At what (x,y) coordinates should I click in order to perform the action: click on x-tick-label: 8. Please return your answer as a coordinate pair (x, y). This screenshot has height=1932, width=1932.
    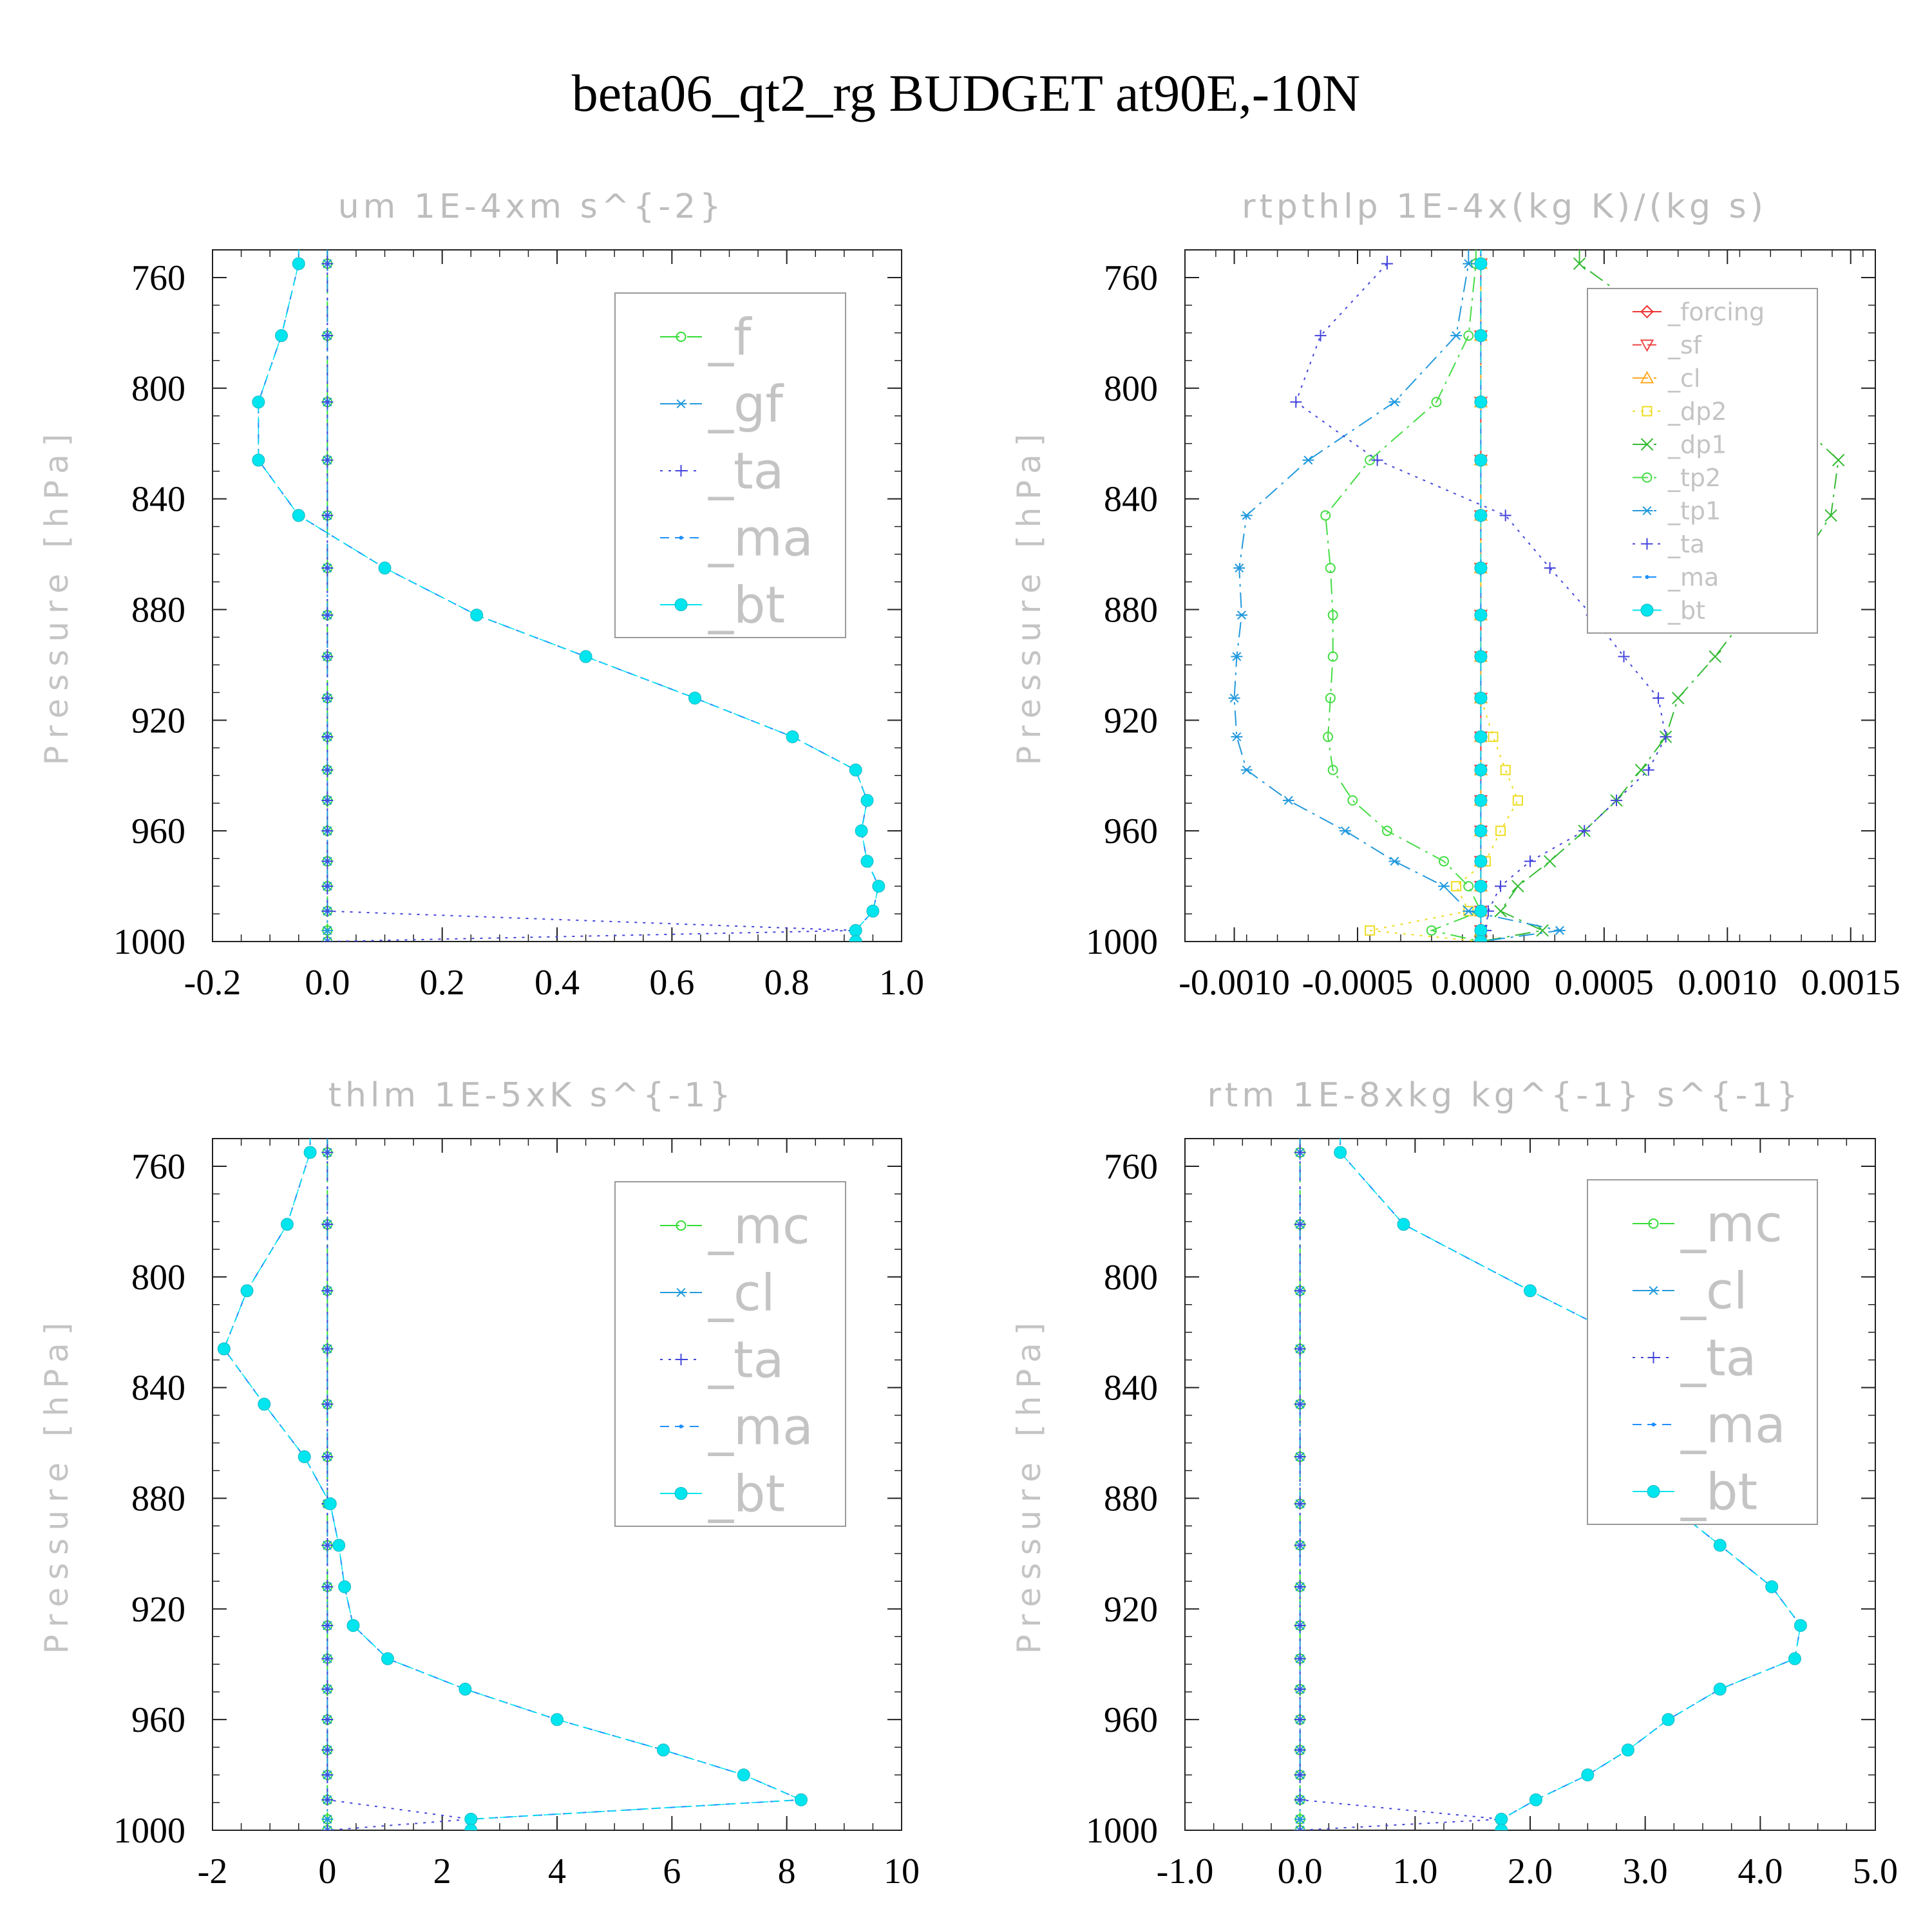
    Looking at the image, I should click on (787, 1871).